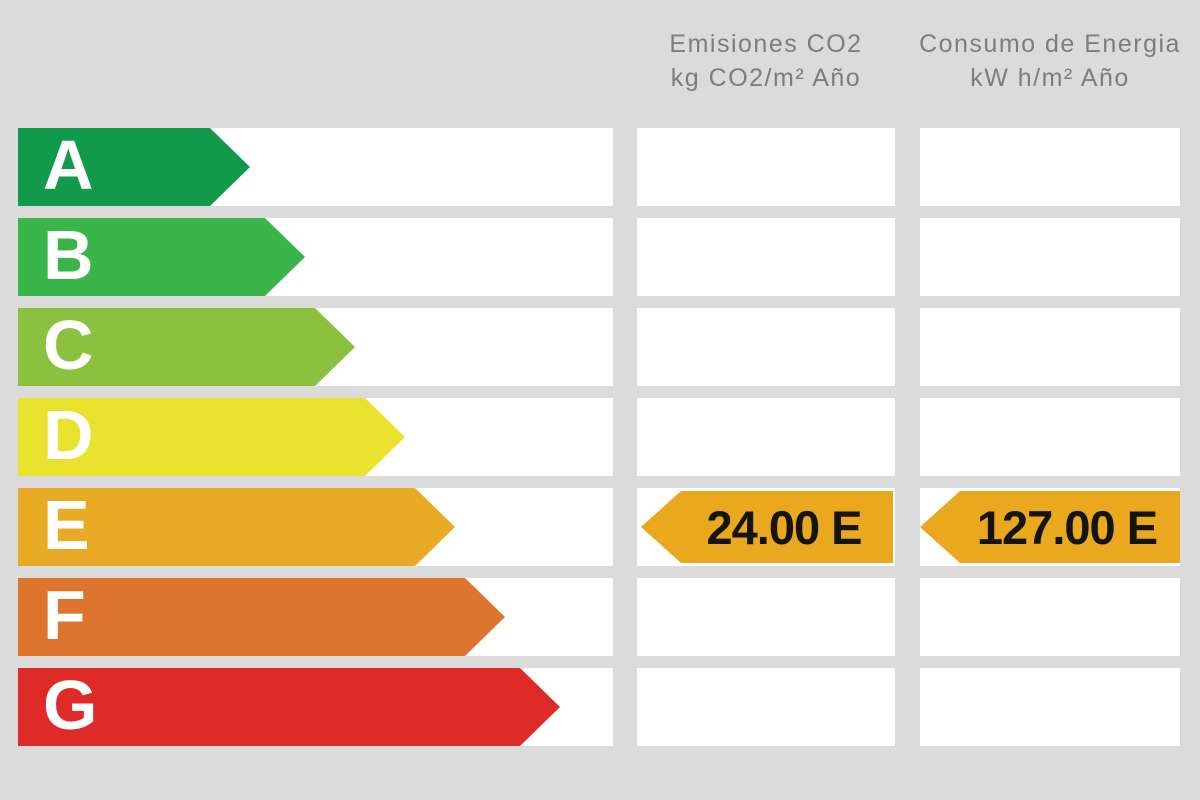  What do you see at coordinates (1050, 437) in the screenshot?
I see `energy-cell-d` at bounding box center [1050, 437].